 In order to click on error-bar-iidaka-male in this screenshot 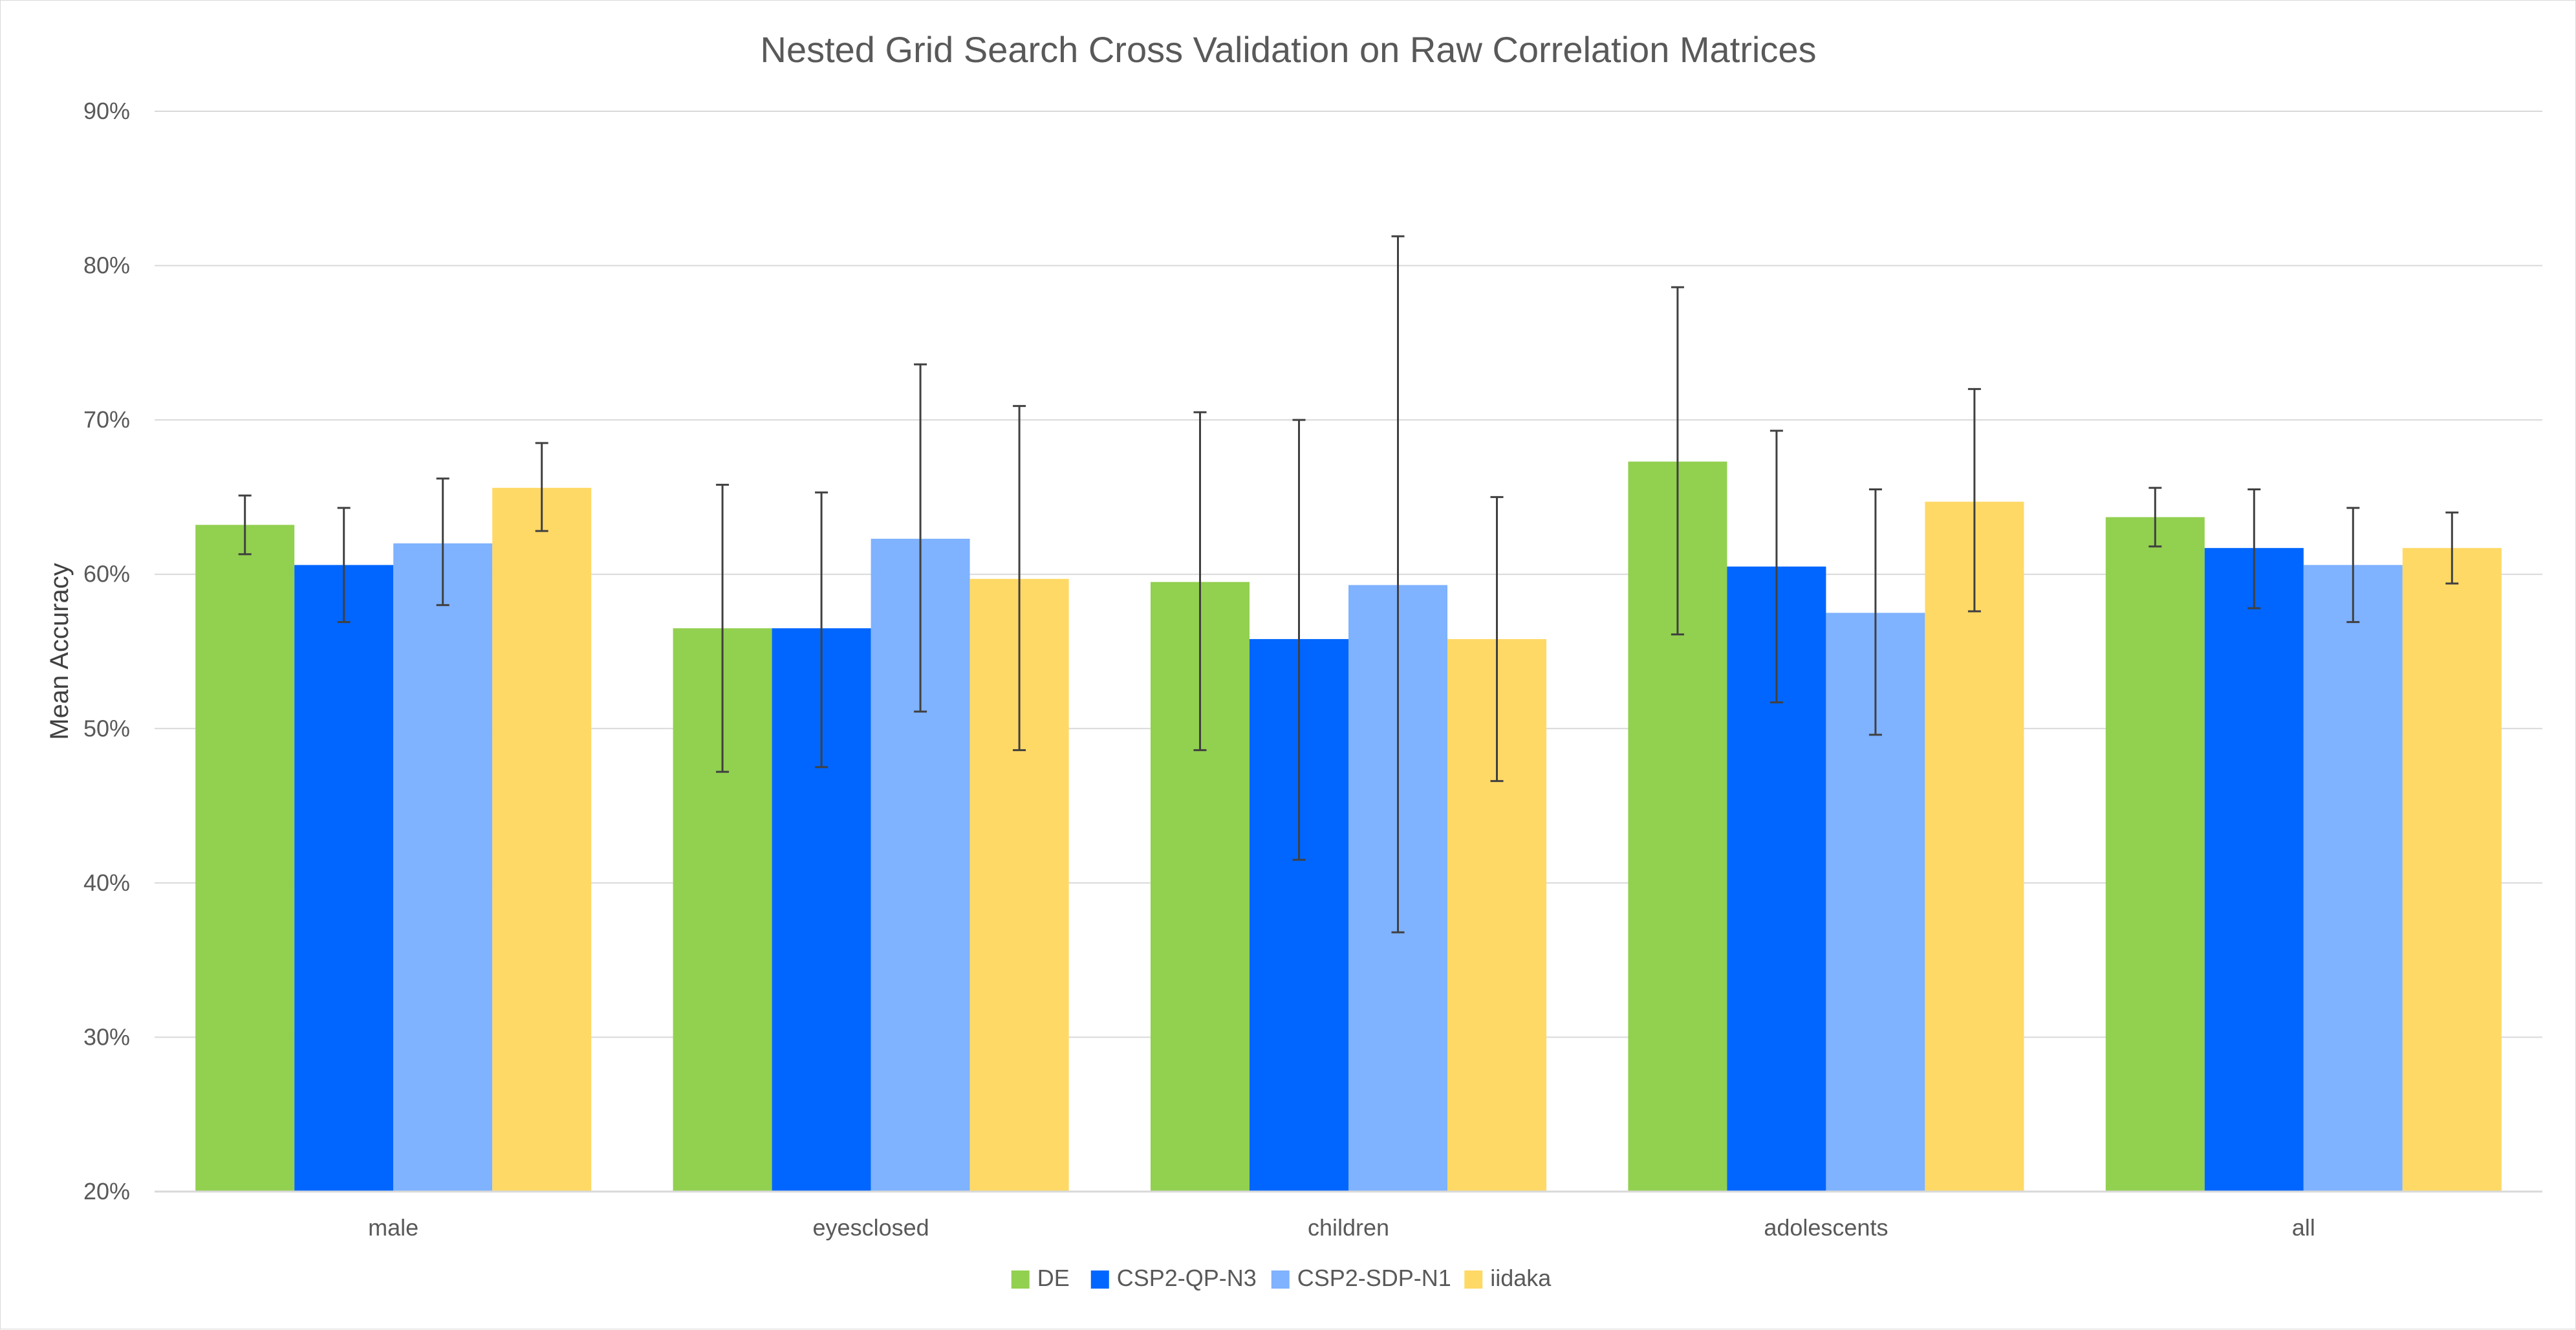, I will do `click(541, 487)`.